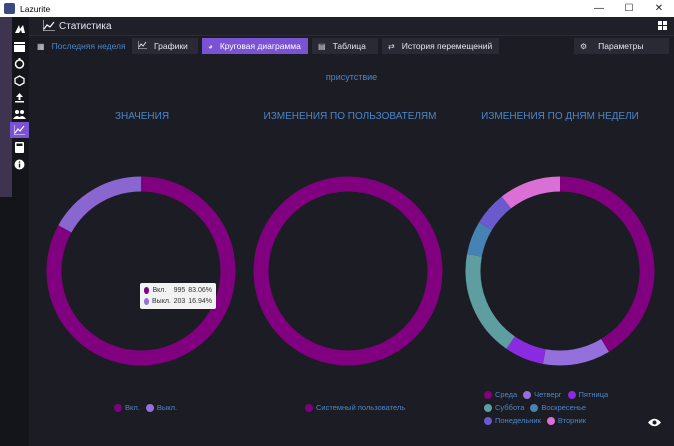  What do you see at coordinates (571, 420) in the screenshot?
I see `legend-label: Вторник` at bounding box center [571, 420].